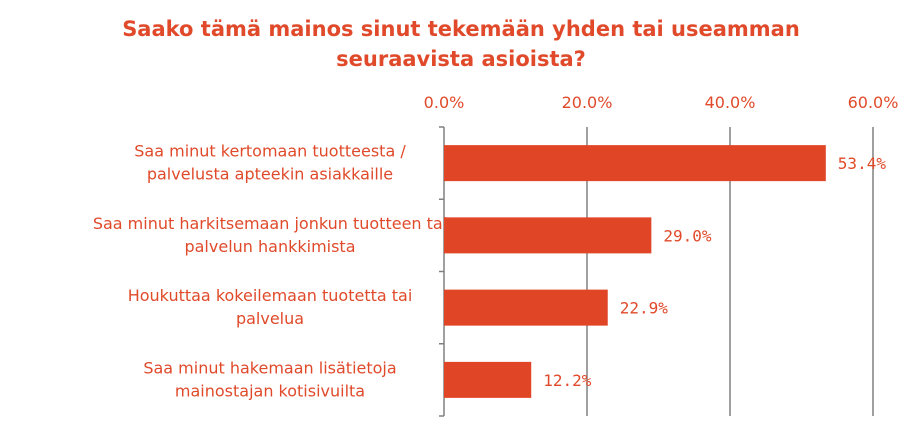 This screenshot has width=922, height=440. Describe the element at coordinates (270, 295) in the screenshot. I see `category-label: Houkuttaa kokeilemaan tuotetta tai` at that location.